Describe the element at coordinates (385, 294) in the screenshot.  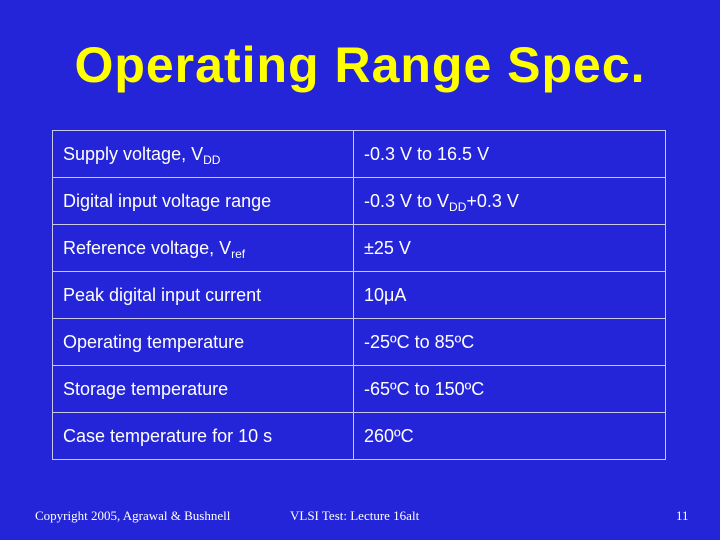
I see `cell-text: 10μA` at that location.